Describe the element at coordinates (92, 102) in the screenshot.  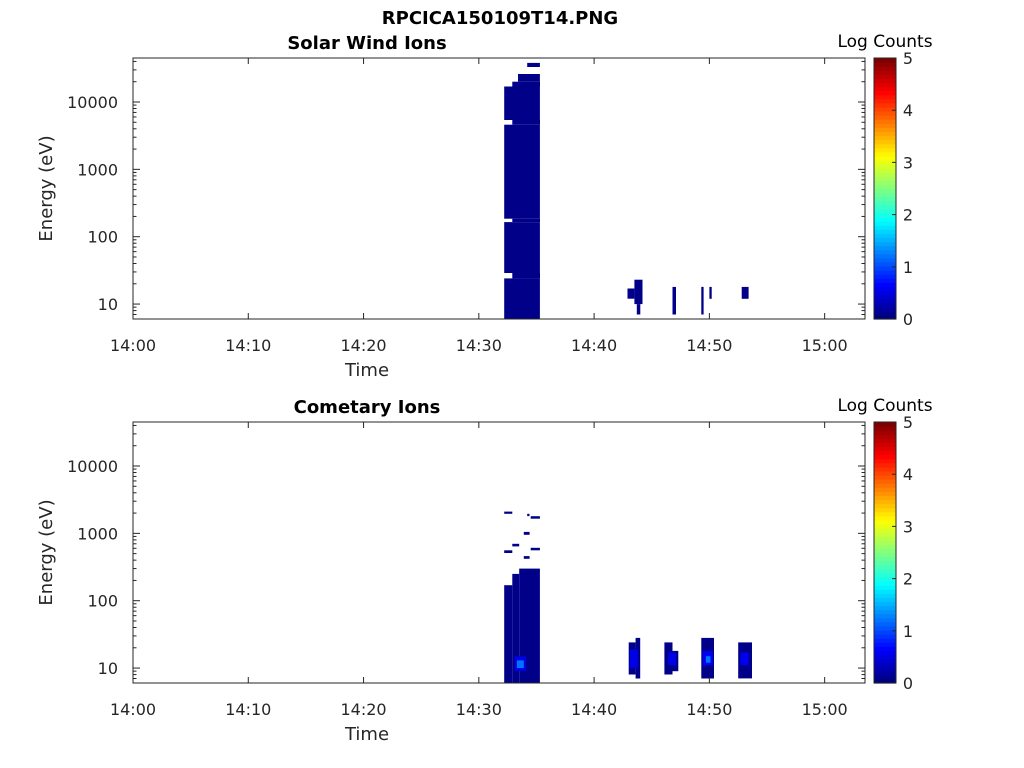
I see `y-tick-label: 10000` at that location.